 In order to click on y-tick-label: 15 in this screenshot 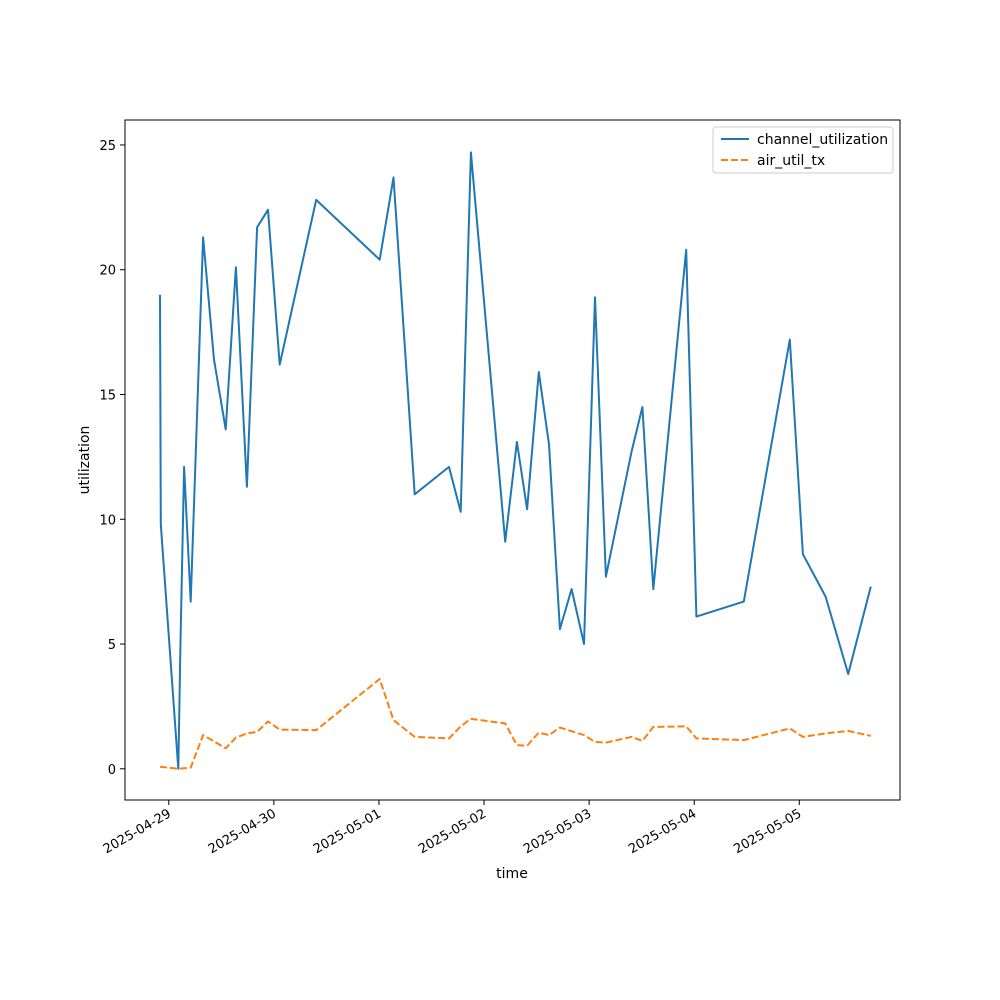, I will do `click(107, 395)`.